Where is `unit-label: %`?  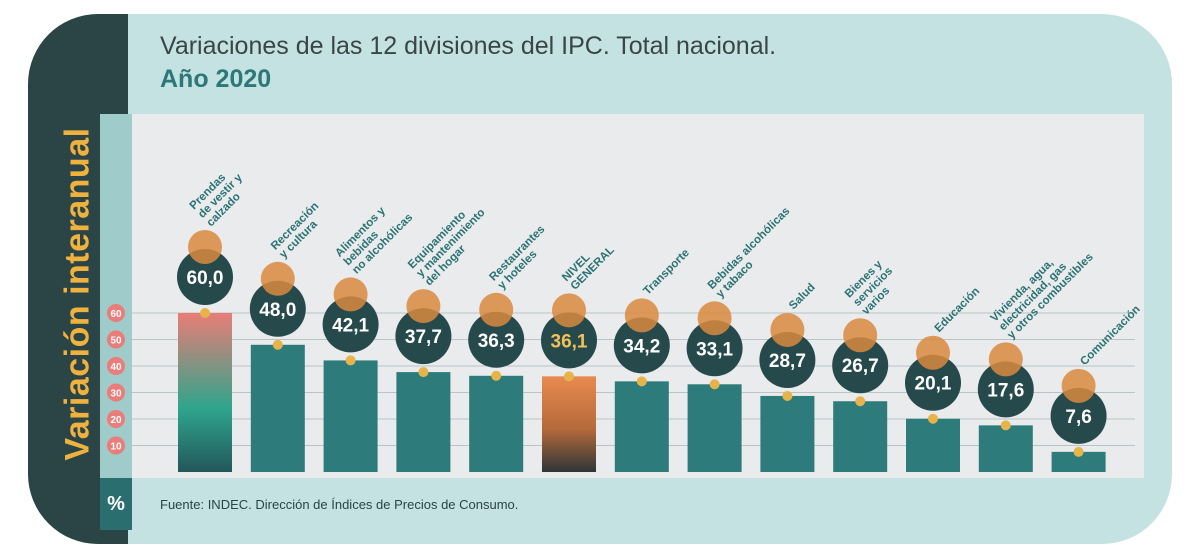
unit-label: % is located at coordinates (116, 504).